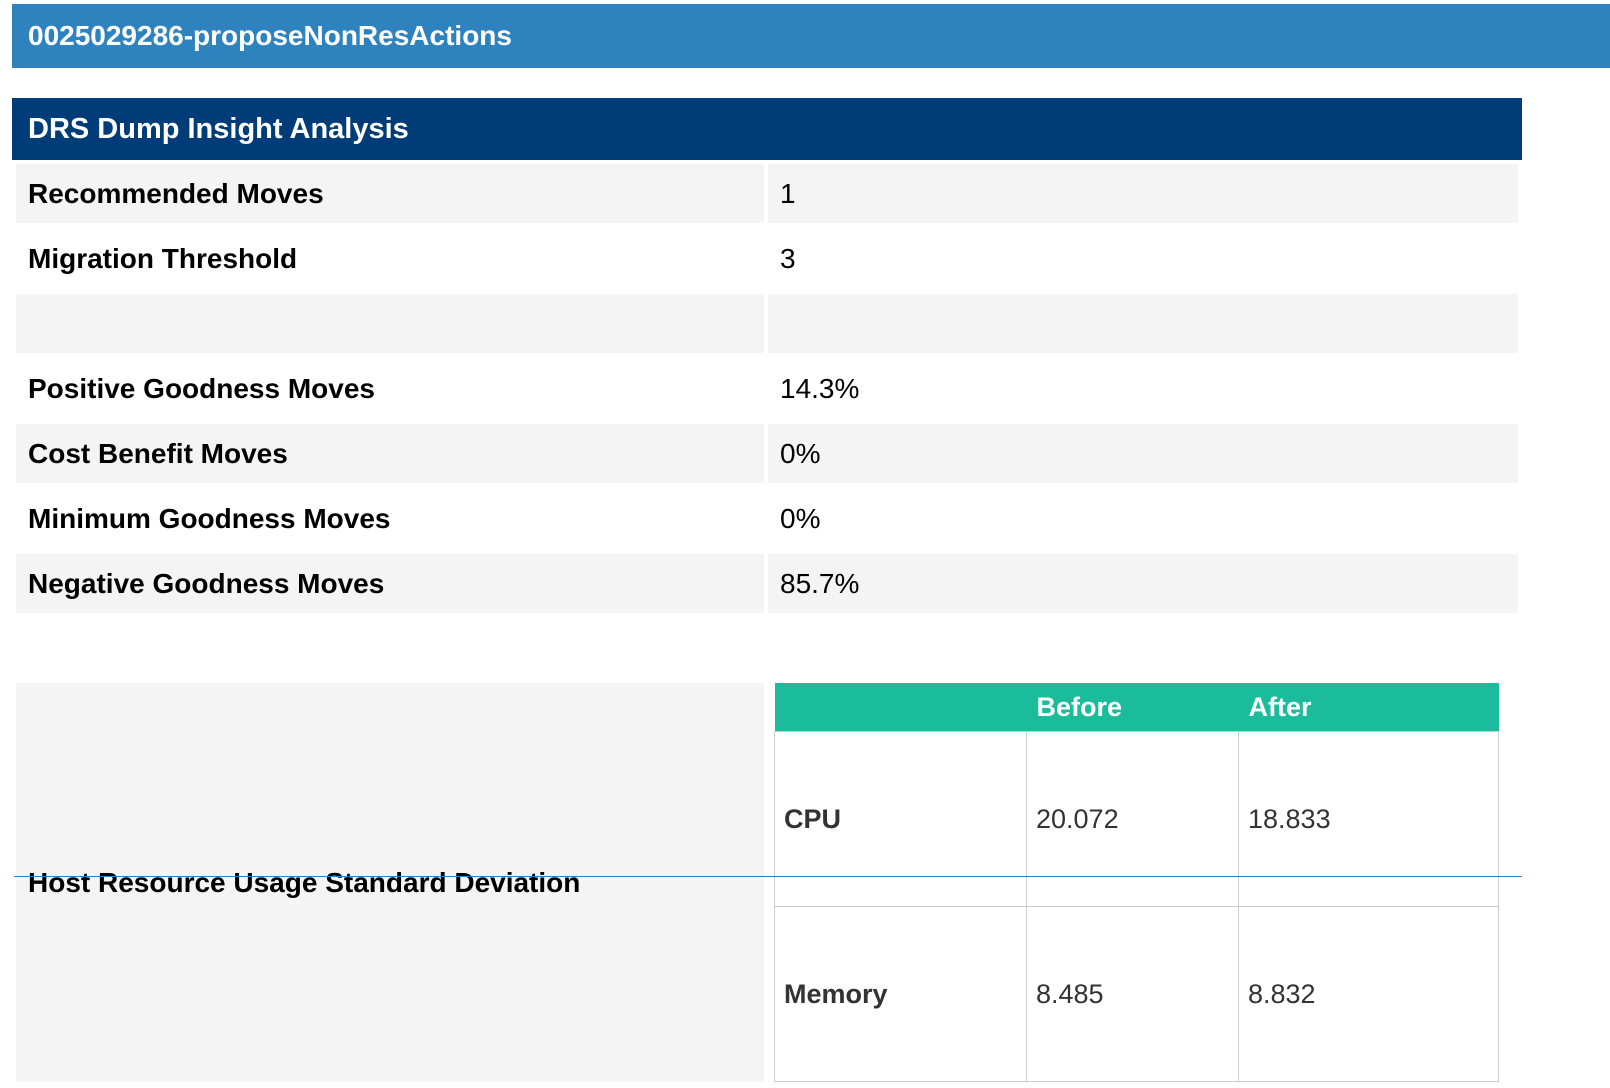 The height and width of the screenshot is (1088, 1610). Describe the element at coordinates (390, 323) in the screenshot. I see `row-label-empty` at that location.